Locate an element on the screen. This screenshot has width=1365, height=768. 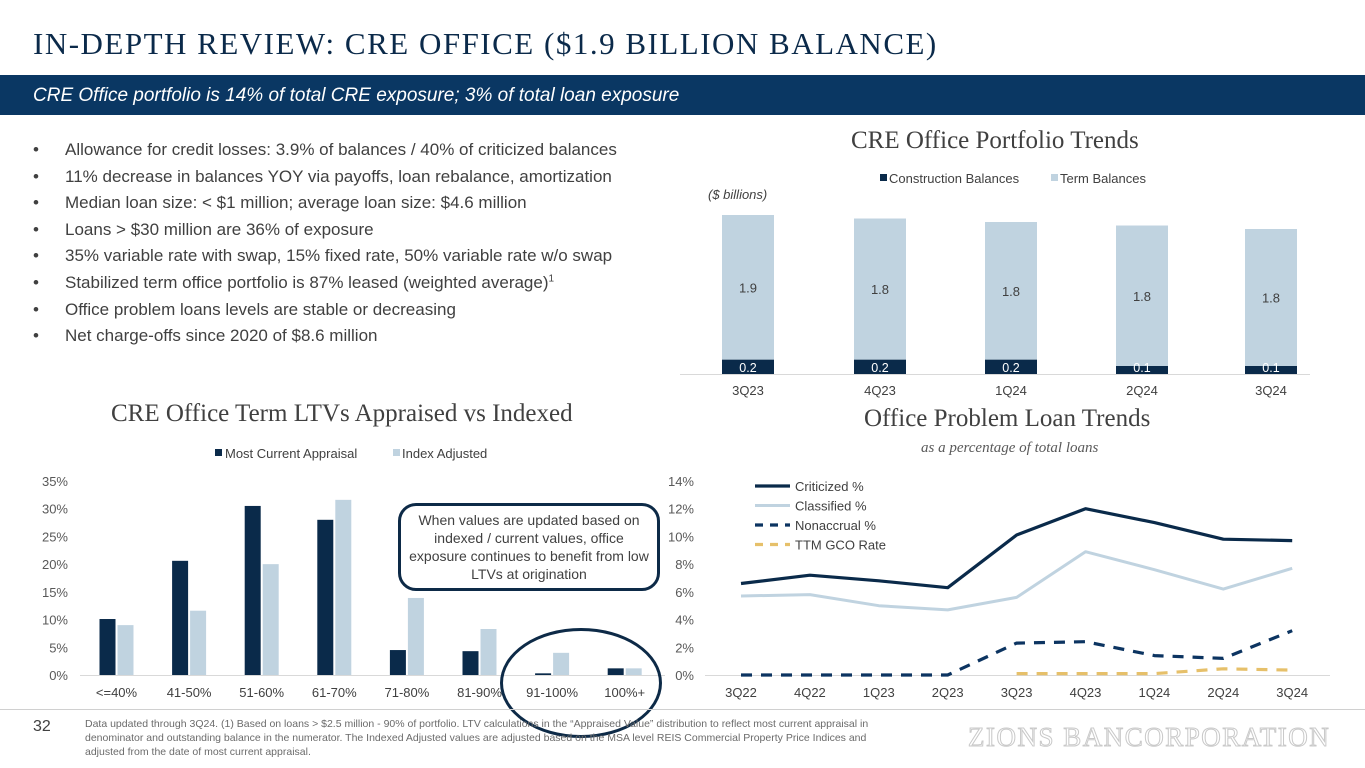
problem-loan-chart-title: Office Problem Loan Trends is located at coordinates (1007, 418).